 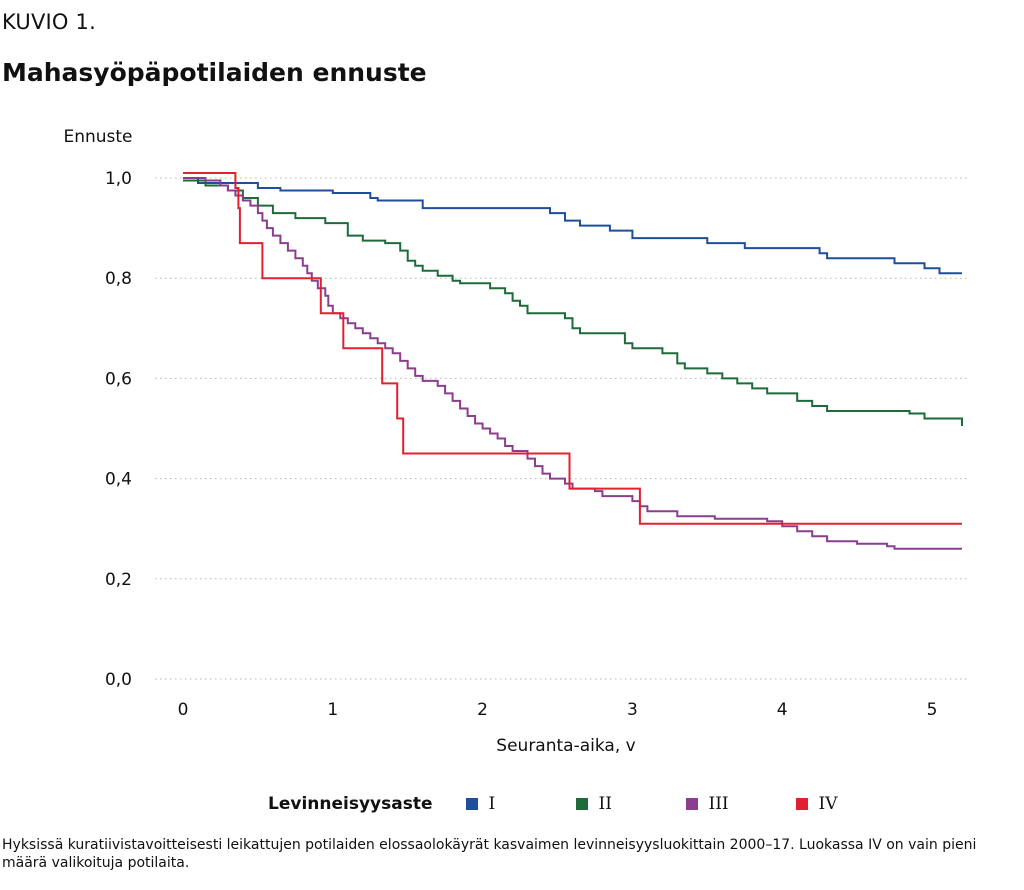 I want to click on y-tick-labels: 0,0 0,2 0,4 0,6 0,8 1,0, so click(x=118, y=429).